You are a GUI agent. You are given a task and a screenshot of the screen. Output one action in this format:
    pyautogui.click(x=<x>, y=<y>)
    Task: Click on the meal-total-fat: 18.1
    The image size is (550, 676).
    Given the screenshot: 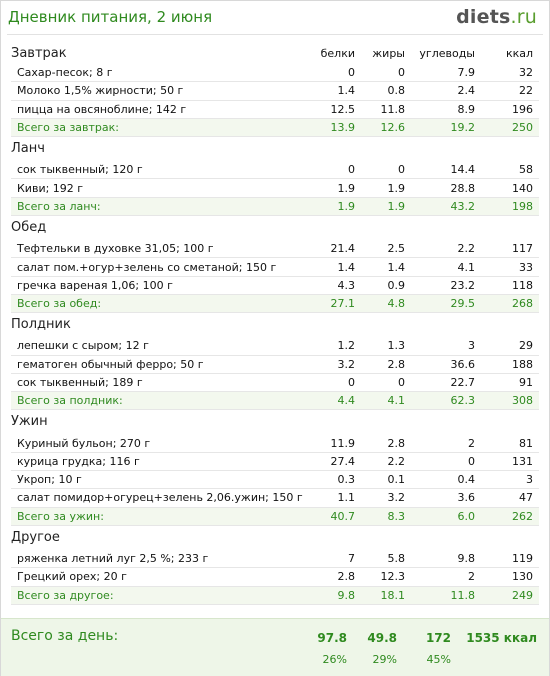 What is the action you would take?
    pyautogui.click(x=386, y=595)
    